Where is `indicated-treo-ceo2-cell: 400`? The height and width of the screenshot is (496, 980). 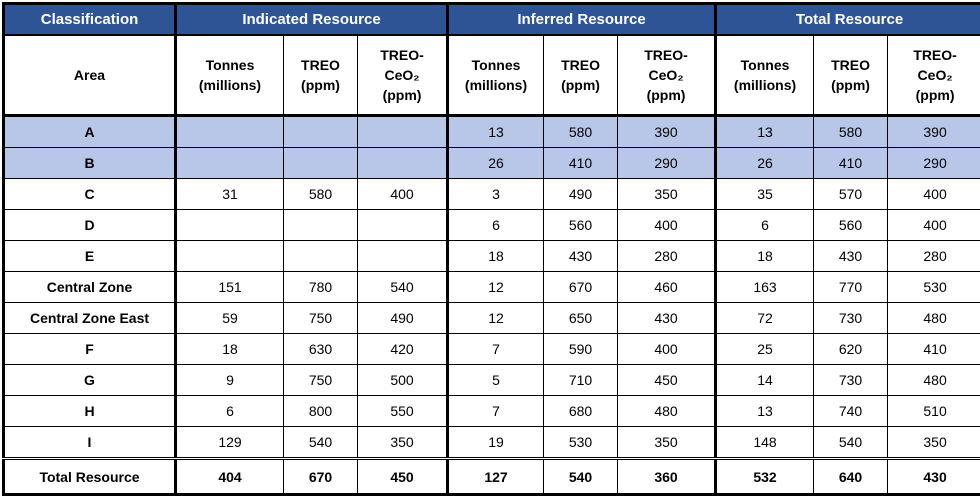
indicated-treo-ceo2-cell: 400 is located at coordinates (403, 194).